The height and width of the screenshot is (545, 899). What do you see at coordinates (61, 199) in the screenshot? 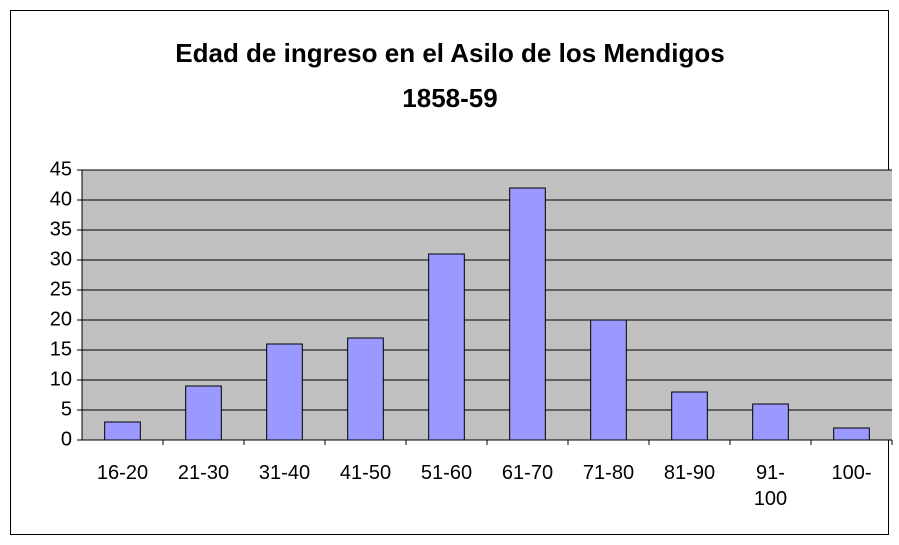
I see `y-tick-label: 40` at bounding box center [61, 199].